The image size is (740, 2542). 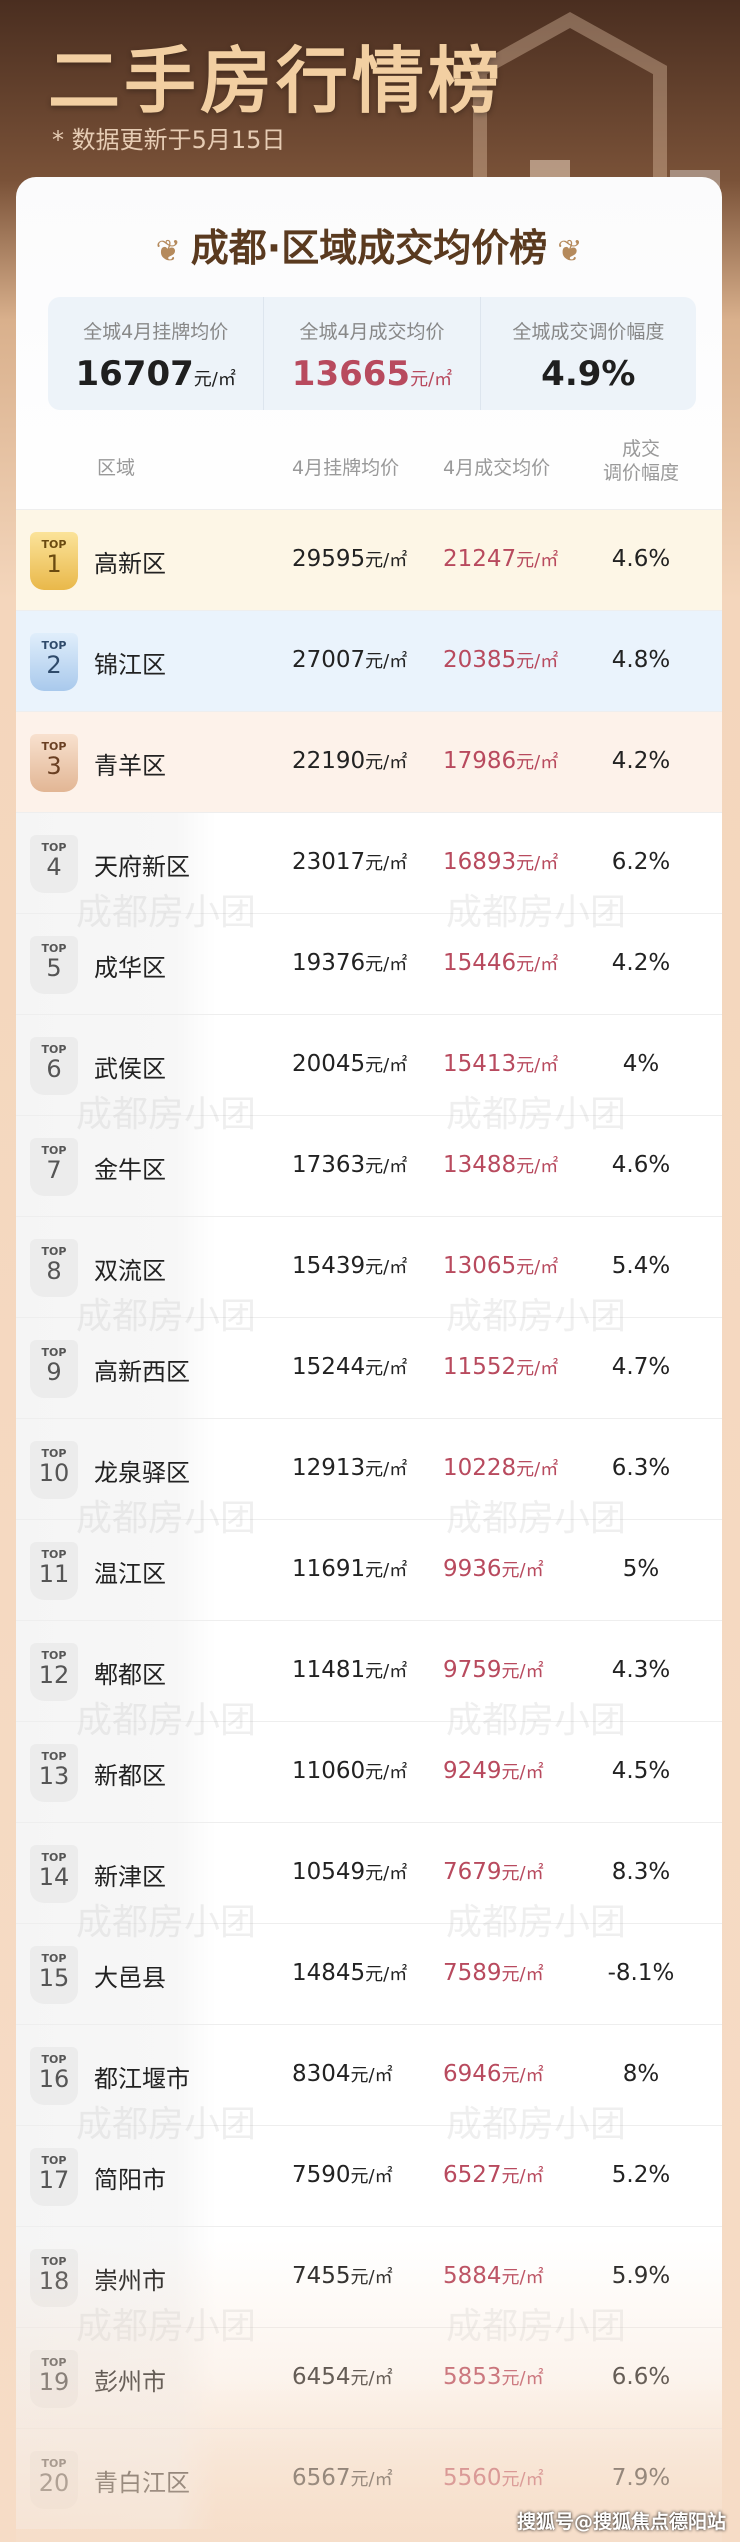 I want to click on deal-price: 5853元/㎡, so click(x=493, y=2377).